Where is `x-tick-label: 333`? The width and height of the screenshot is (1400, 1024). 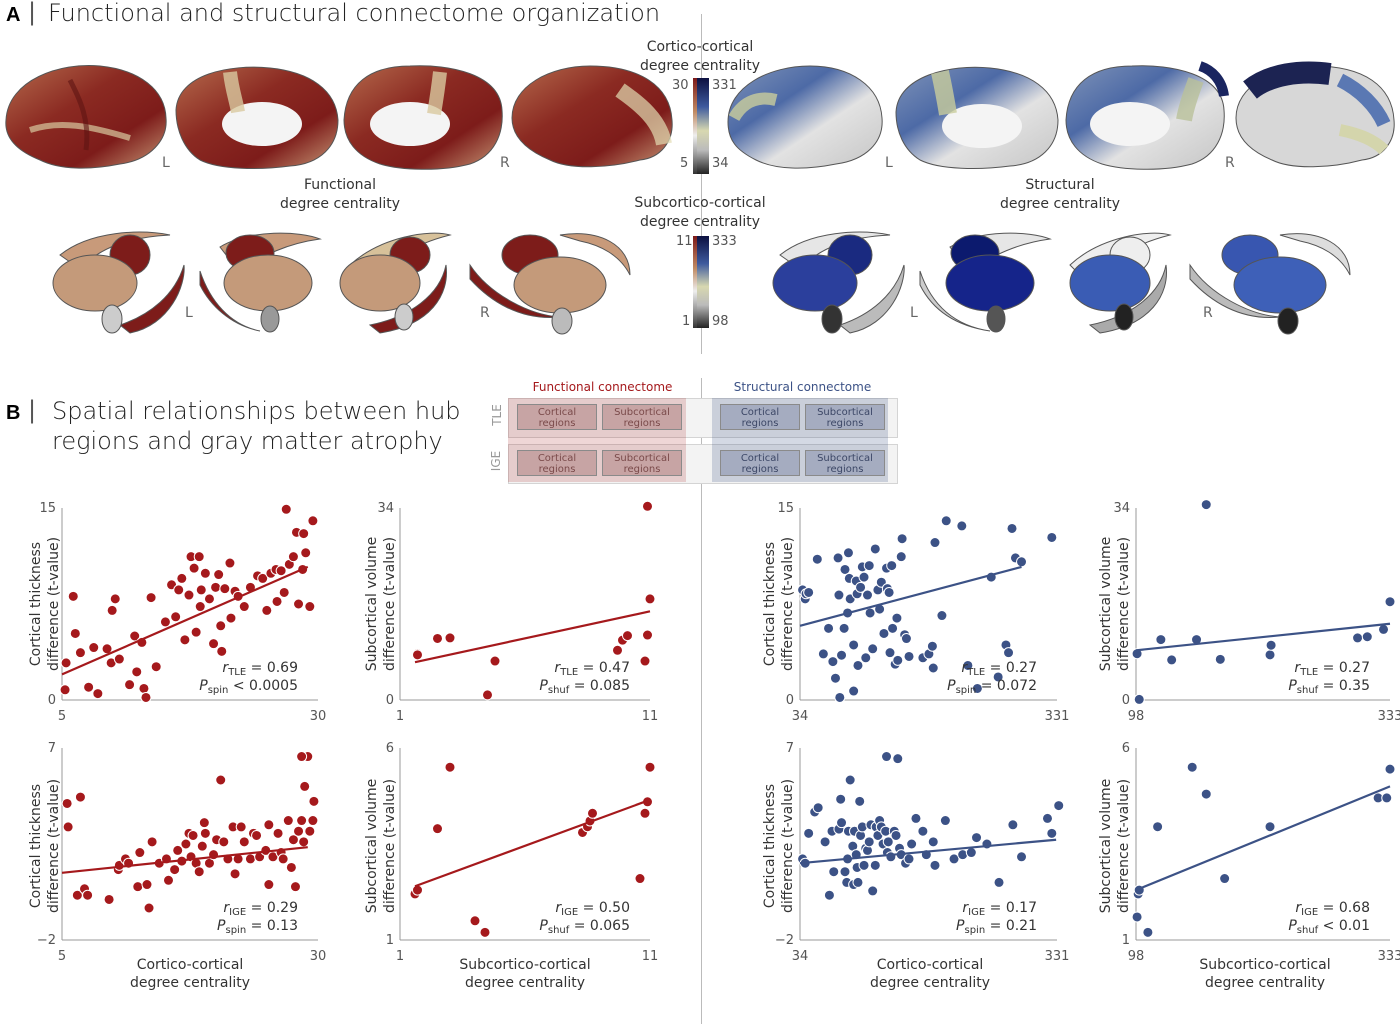
x-tick-label: 333 is located at coordinates (1389, 956).